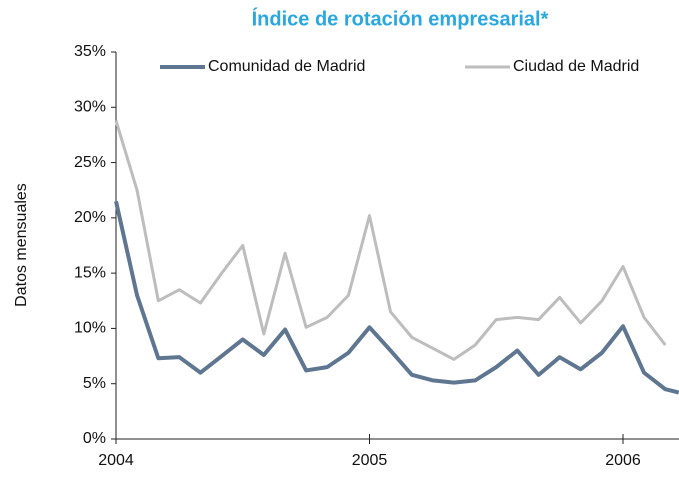 The width and height of the screenshot is (679, 479). I want to click on legend-label: Ciudad de Madrid, so click(576, 66).